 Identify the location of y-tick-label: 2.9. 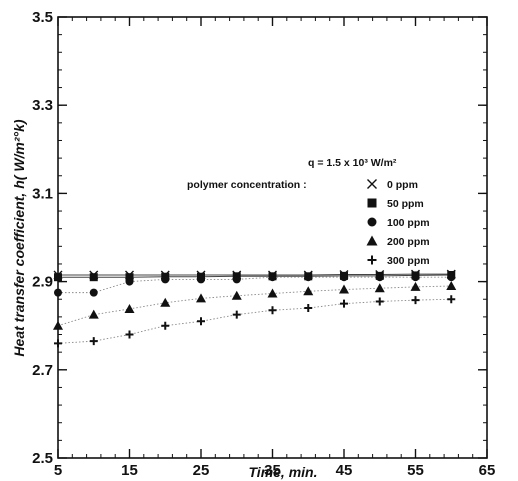
(42, 282).